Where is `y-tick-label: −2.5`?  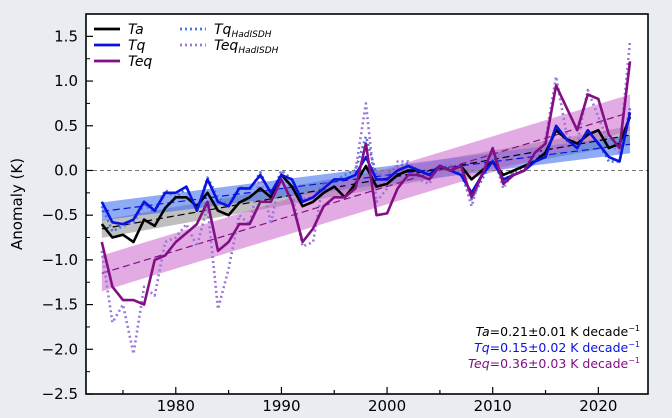
y-tick-label: −2.5 is located at coordinates (60, 394).